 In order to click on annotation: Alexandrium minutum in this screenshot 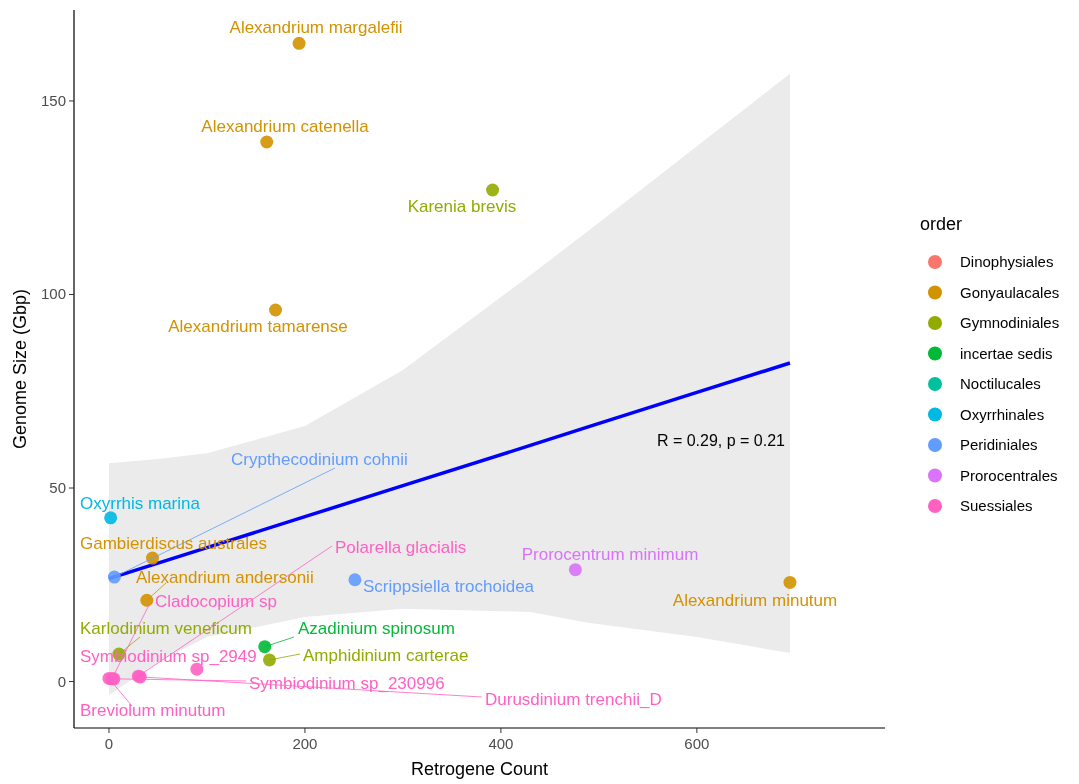, I will do `click(755, 600)`.